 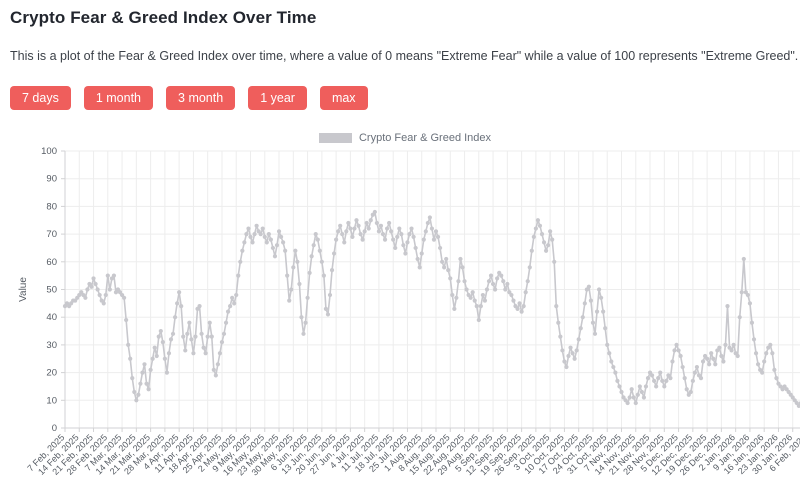 I want to click on range-buttons: 7 days 1 month 3 month 1 year max, so click(x=405, y=98).